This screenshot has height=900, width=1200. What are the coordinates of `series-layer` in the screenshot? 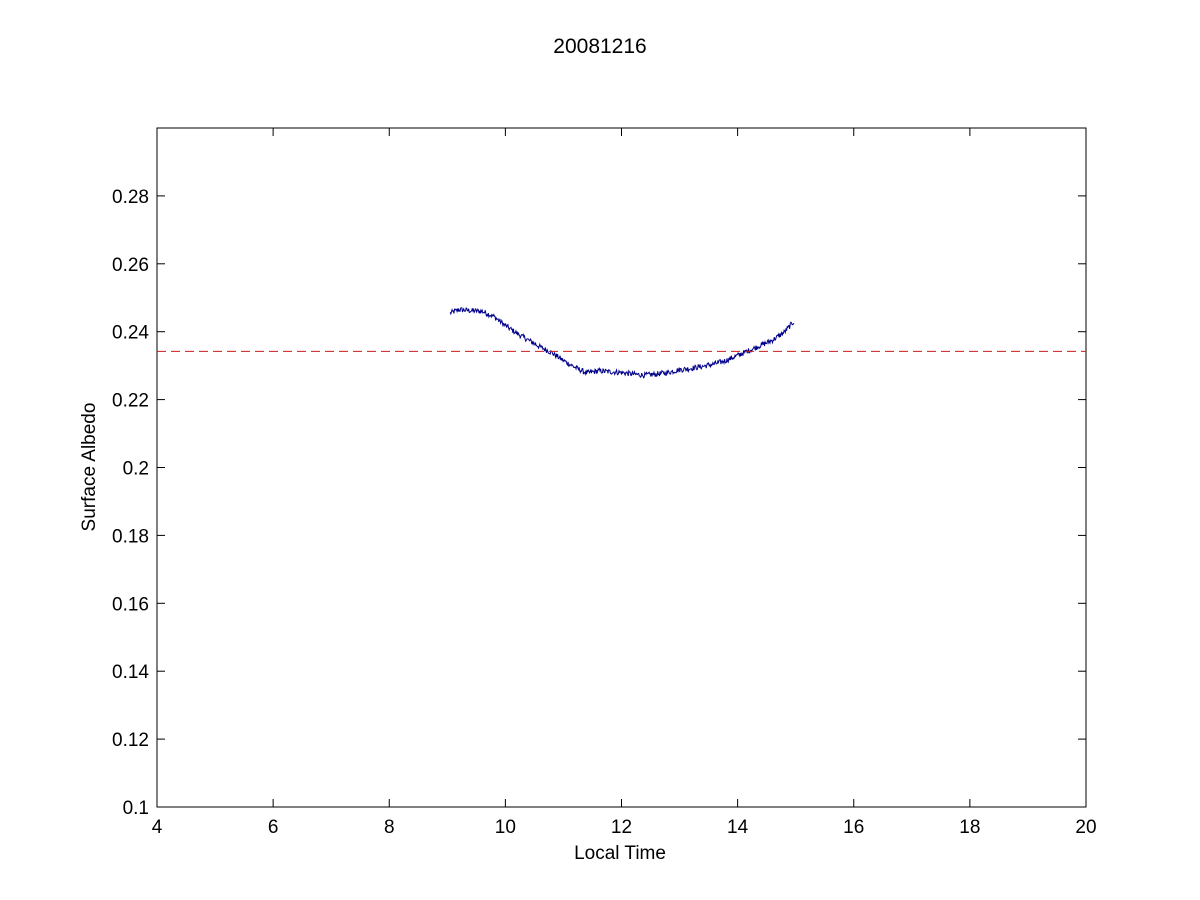 It's located at (621, 343).